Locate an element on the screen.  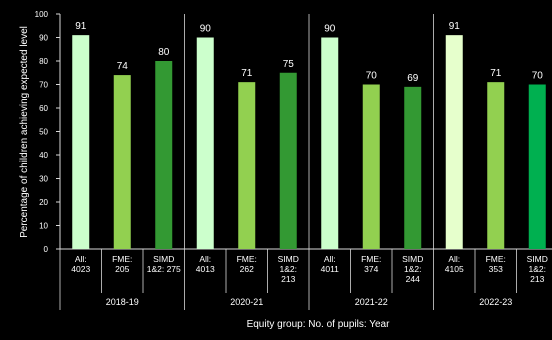
category-label: 244 is located at coordinates (413, 279).